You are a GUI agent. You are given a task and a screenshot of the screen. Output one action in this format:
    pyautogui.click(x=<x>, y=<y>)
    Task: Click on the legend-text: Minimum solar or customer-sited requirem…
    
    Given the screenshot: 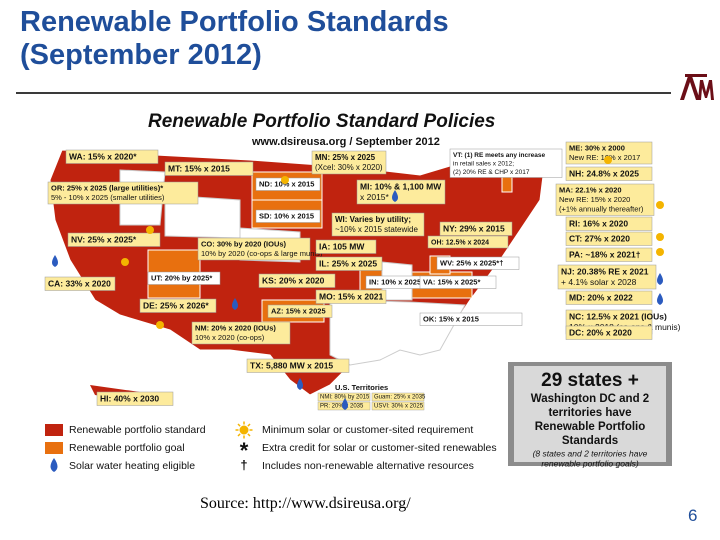 What is the action you would take?
    pyautogui.click(x=367, y=430)
    